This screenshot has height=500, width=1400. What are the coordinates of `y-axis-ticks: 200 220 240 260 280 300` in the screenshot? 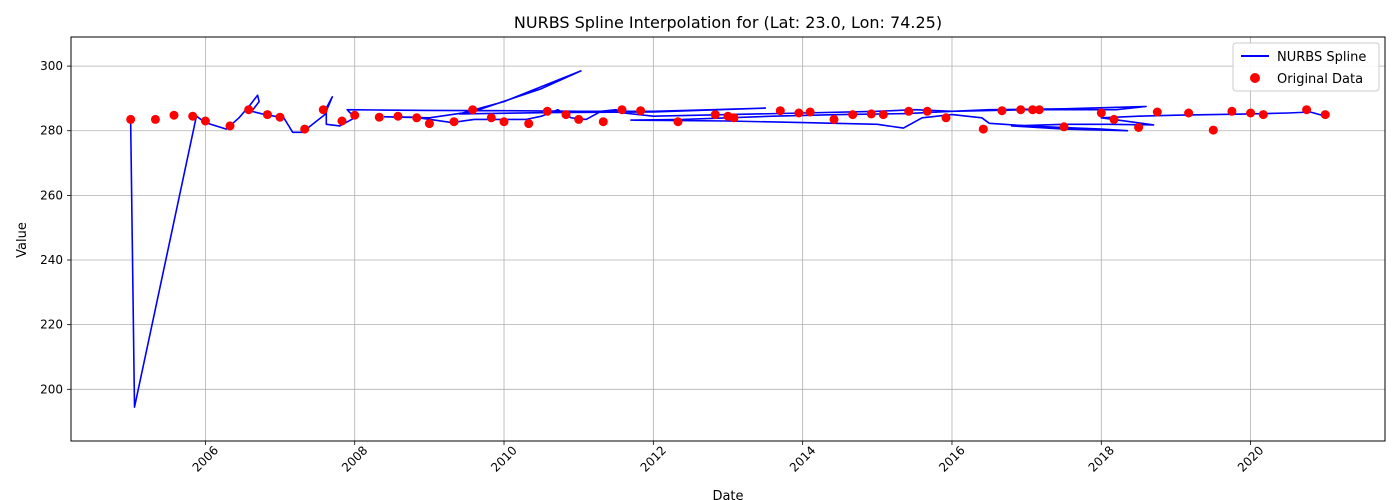 It's located at (55, 227).